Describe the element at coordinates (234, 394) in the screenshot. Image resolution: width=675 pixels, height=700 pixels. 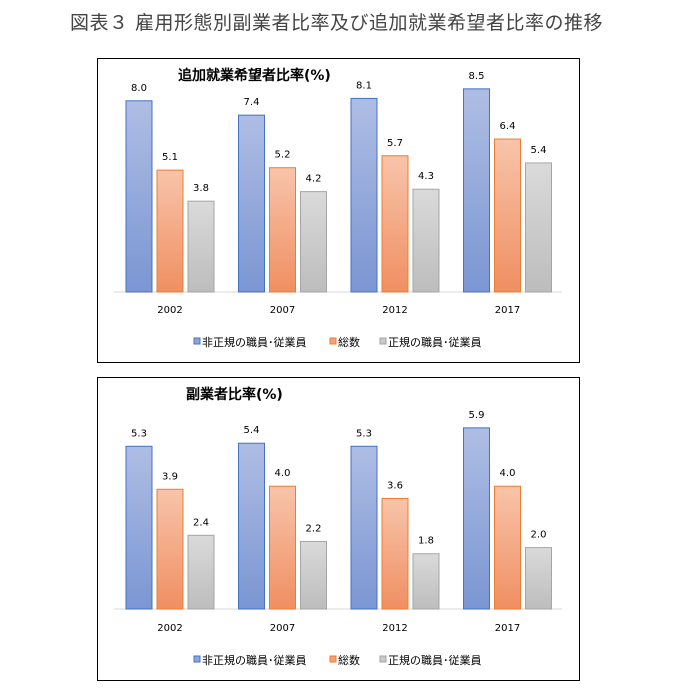
I see `chart-title: 副業者比率(%)` at that location.